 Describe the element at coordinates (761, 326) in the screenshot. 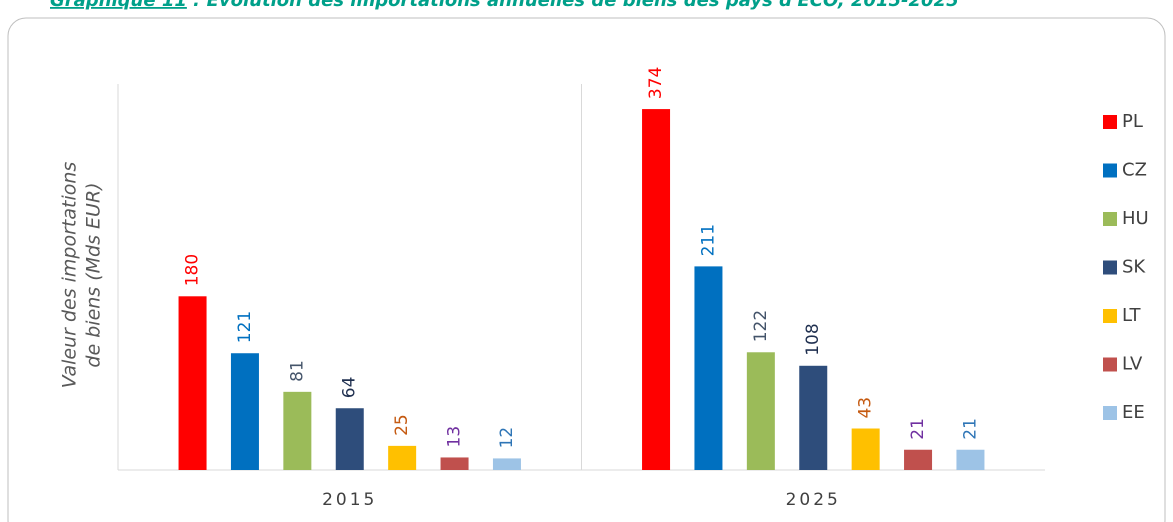

I see `value-label: 122` at that location.